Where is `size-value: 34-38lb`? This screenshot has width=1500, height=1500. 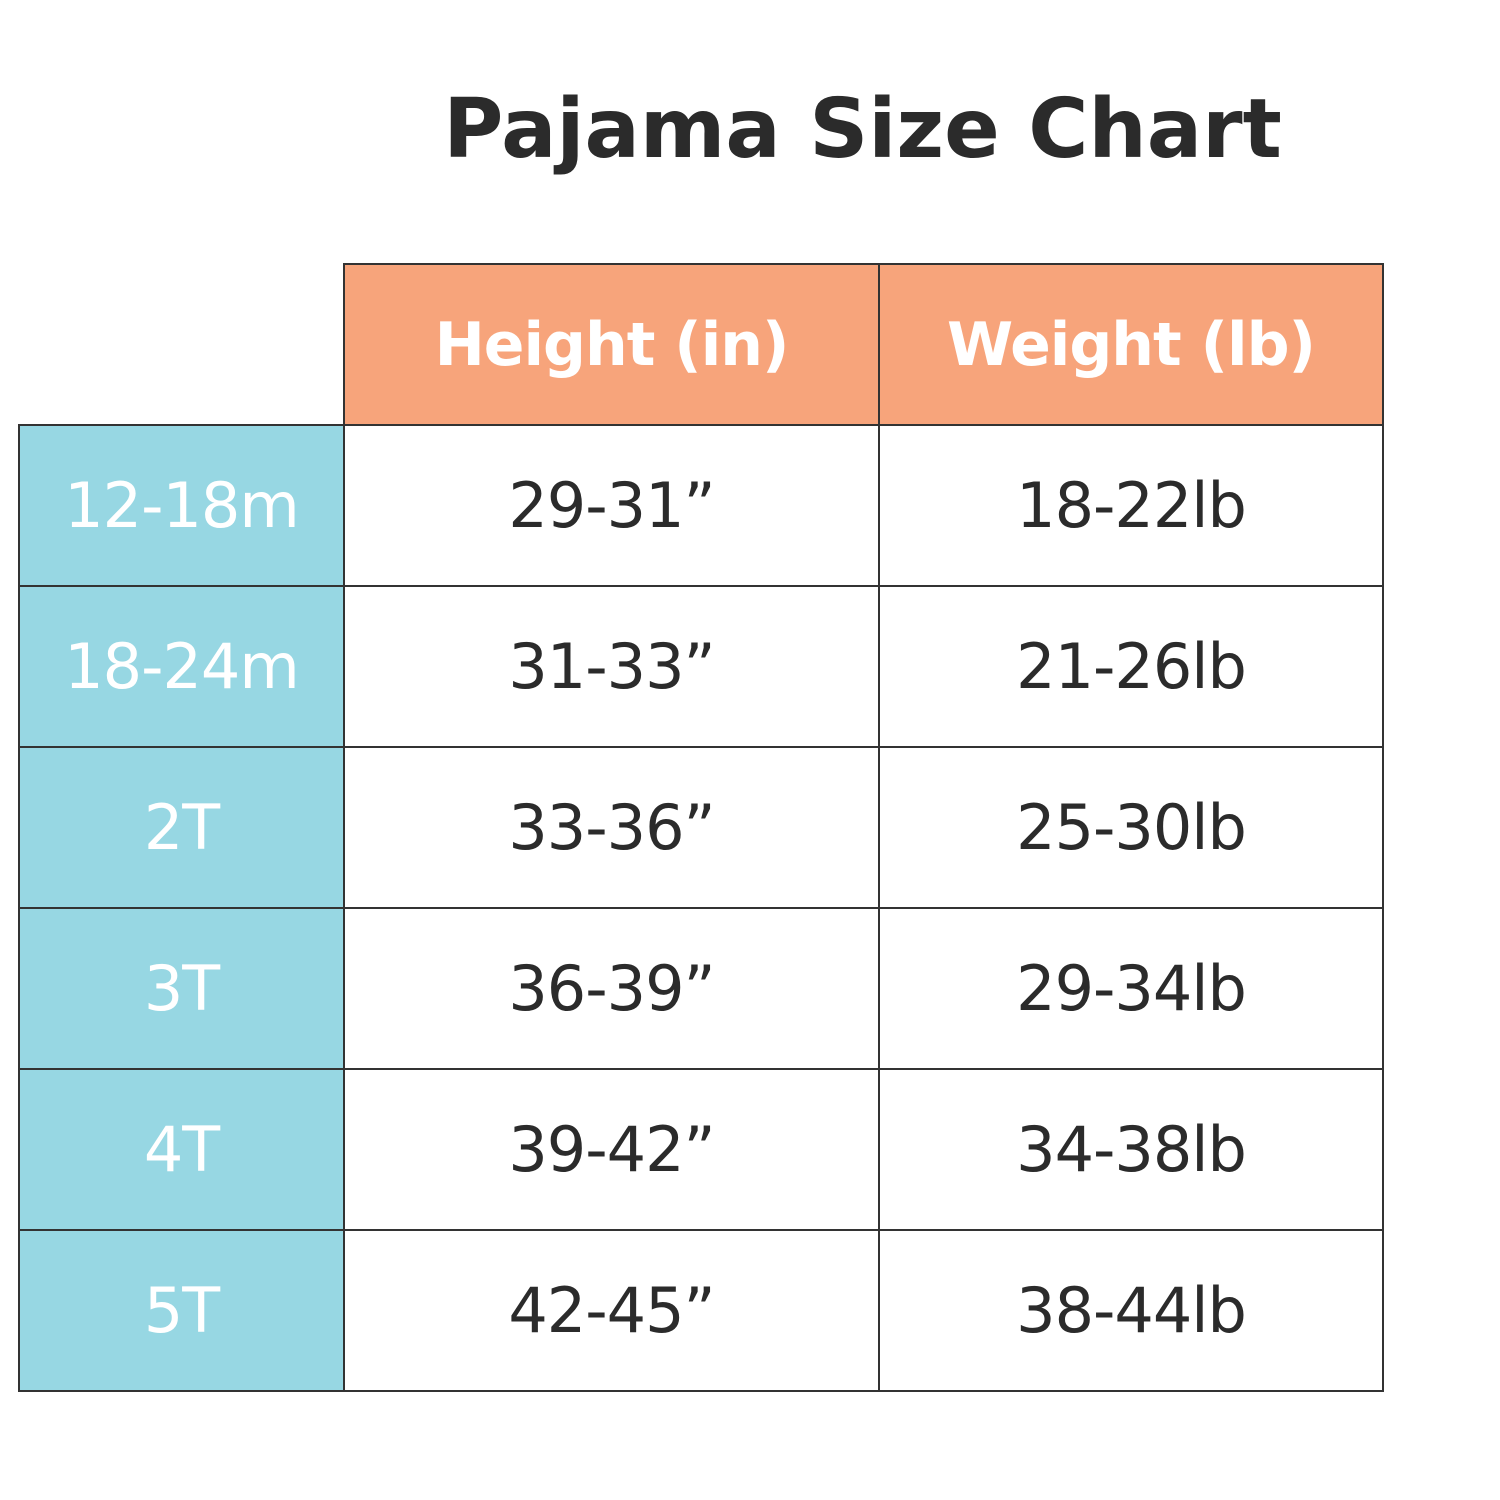 size-value: 34-38lb is located at coordinates (1131, 1149).